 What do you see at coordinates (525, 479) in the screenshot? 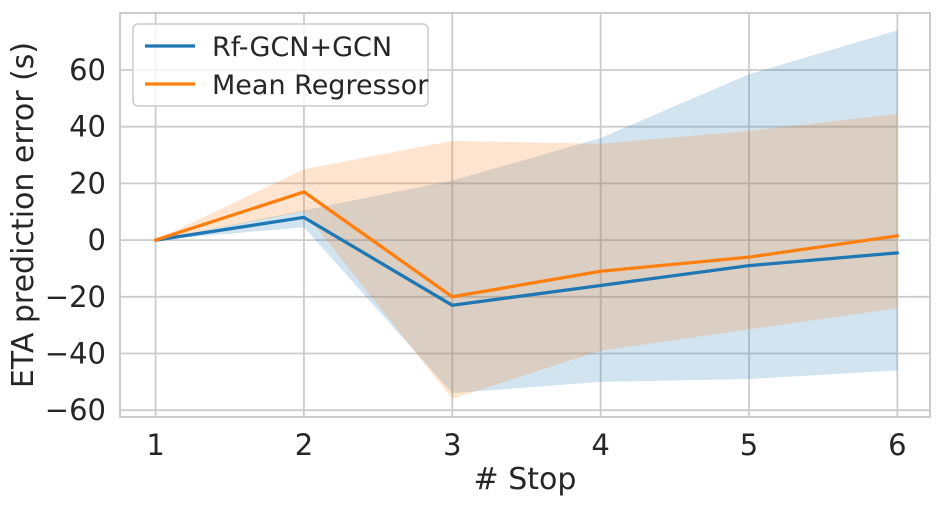
I see `x-axis-label: # Stop` at bounding box center [525, 479].